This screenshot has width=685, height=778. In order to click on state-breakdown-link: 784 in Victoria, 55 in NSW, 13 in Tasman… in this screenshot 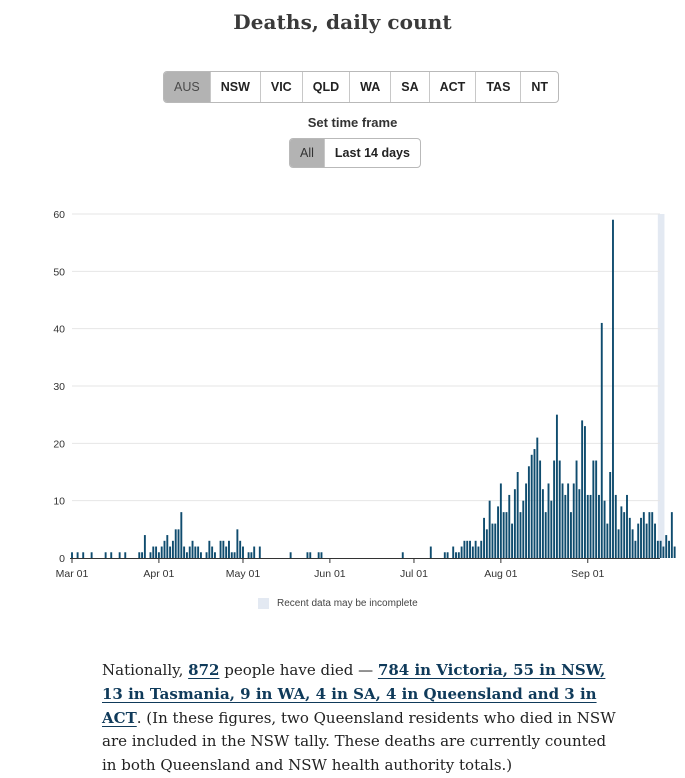, I will do `click(354, 694)`.